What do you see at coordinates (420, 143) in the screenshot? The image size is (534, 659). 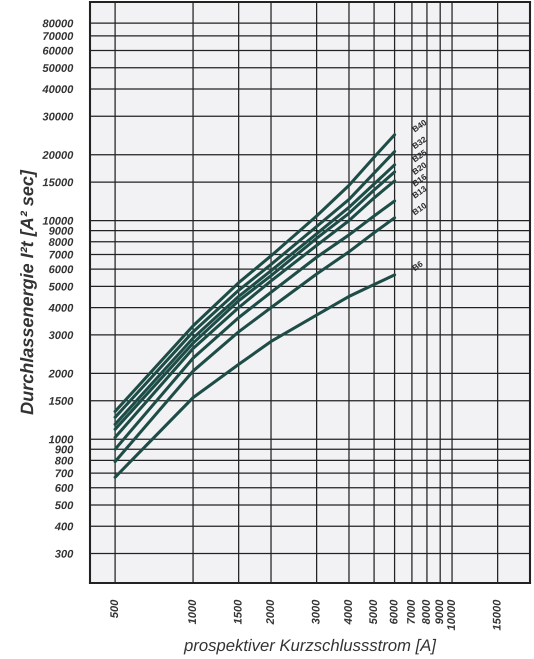 I see `text: B32` at bounding box center [420, 143].